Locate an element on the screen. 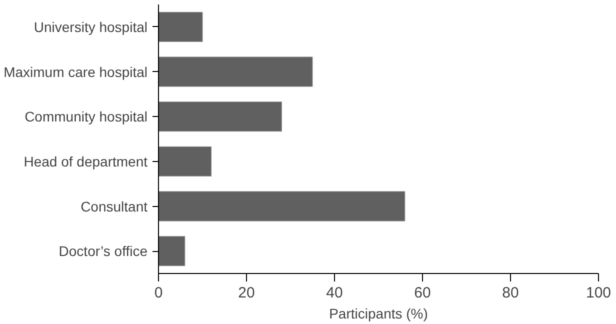  x-tick-label: 40 is located at coordinates (334, 293).